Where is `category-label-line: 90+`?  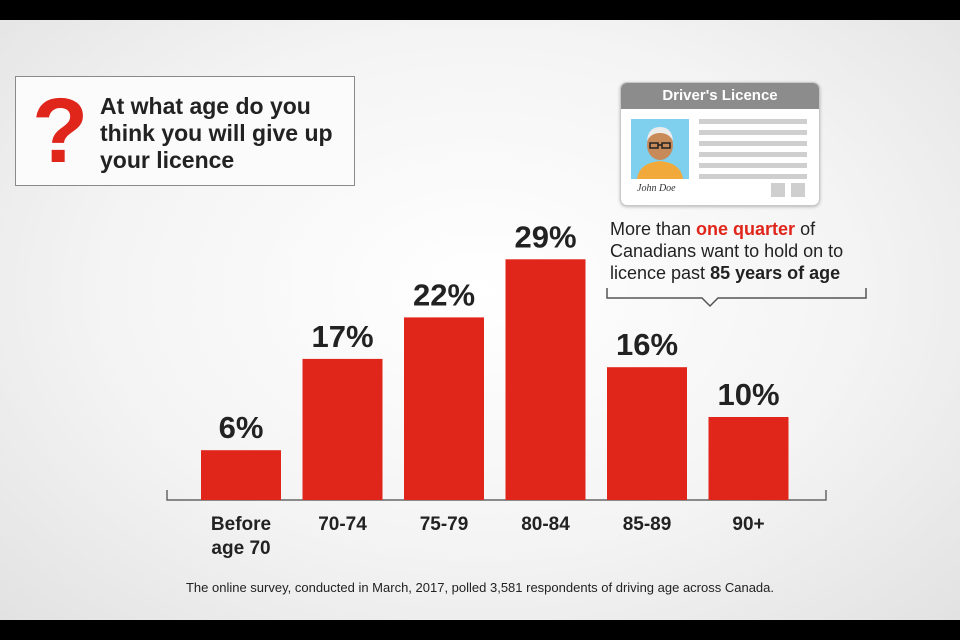 category-label-line: 90+ is located at coordinates (748, 524).